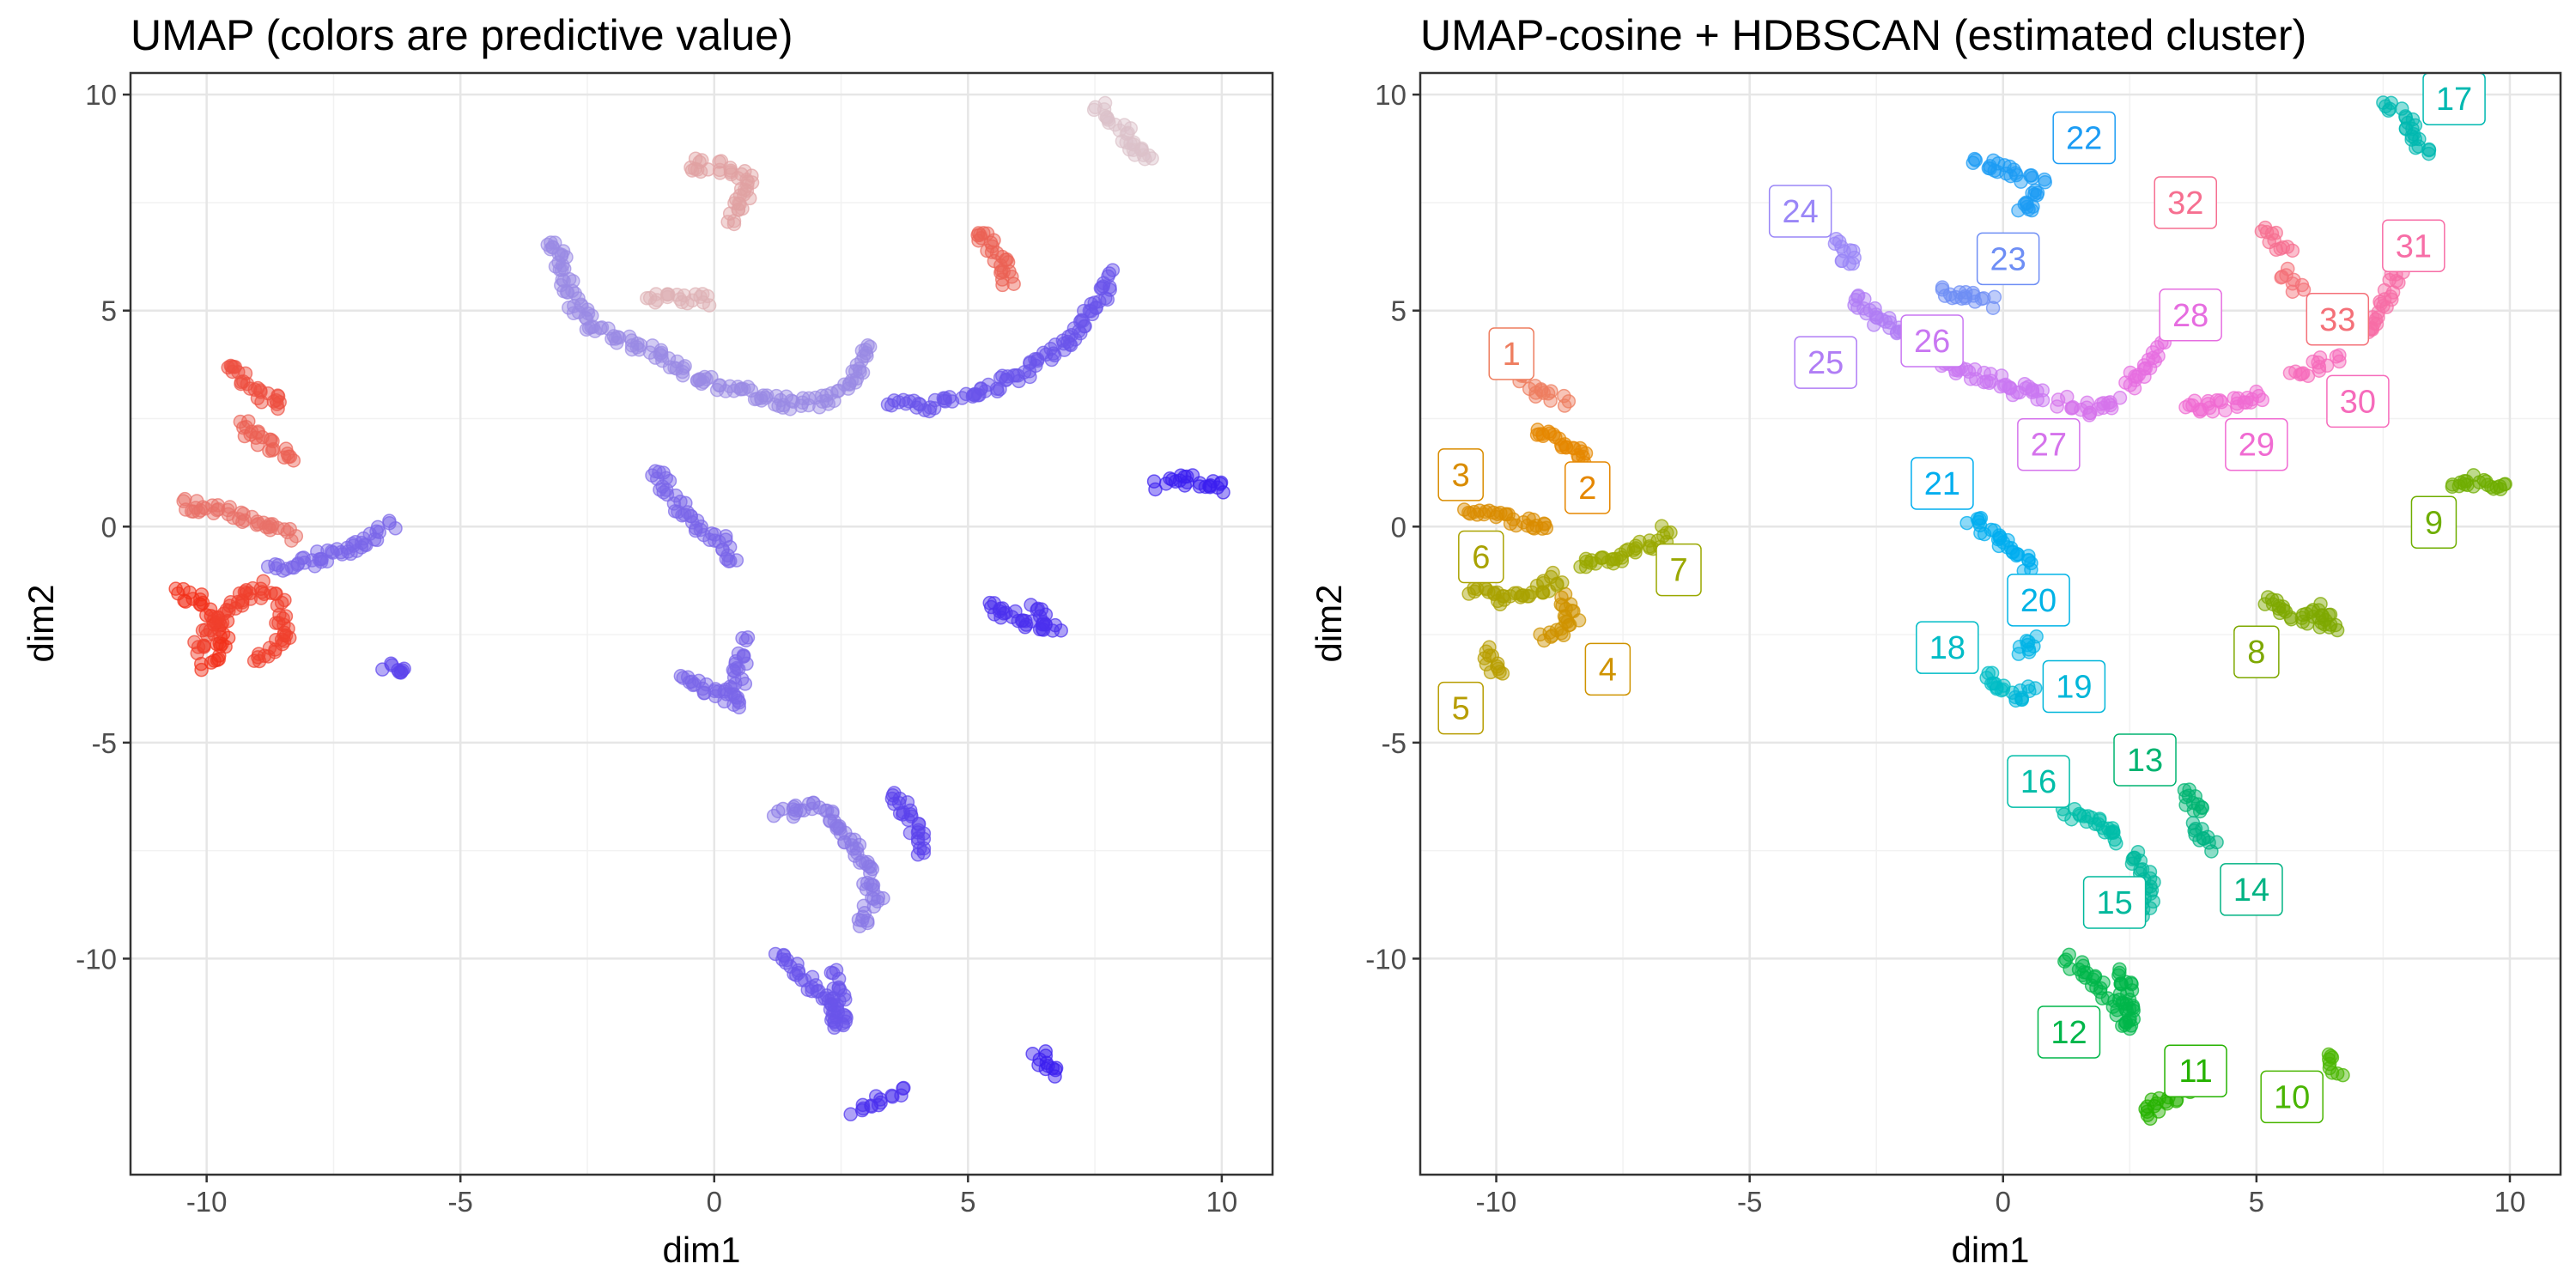 This screenshot has height=1288, width=2576. I want to click on cluster-label: 12, so click(2069, 1032).